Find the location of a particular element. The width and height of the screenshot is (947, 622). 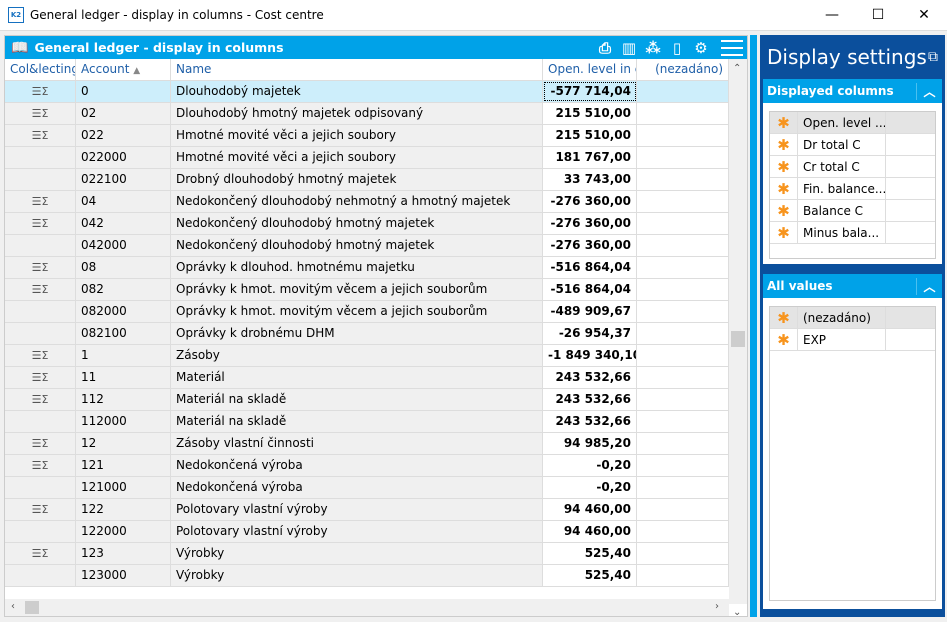

sort-asc-icon: ▲ is located at coordinates (137, 71).